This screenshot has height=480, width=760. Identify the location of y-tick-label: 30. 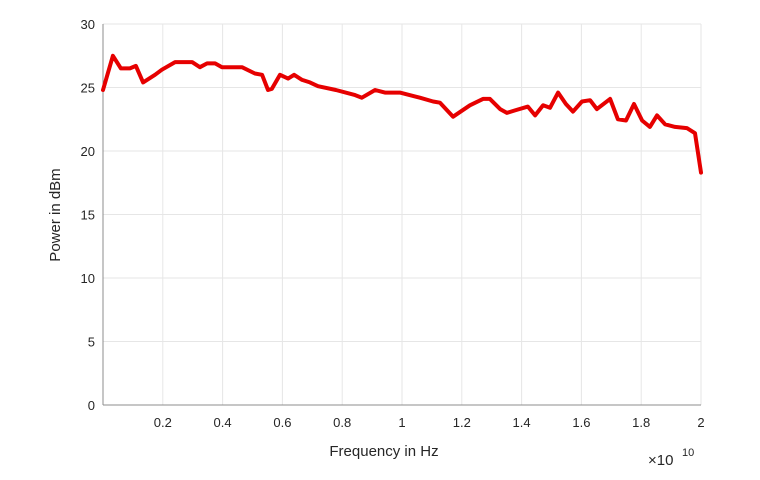
(88, 24).